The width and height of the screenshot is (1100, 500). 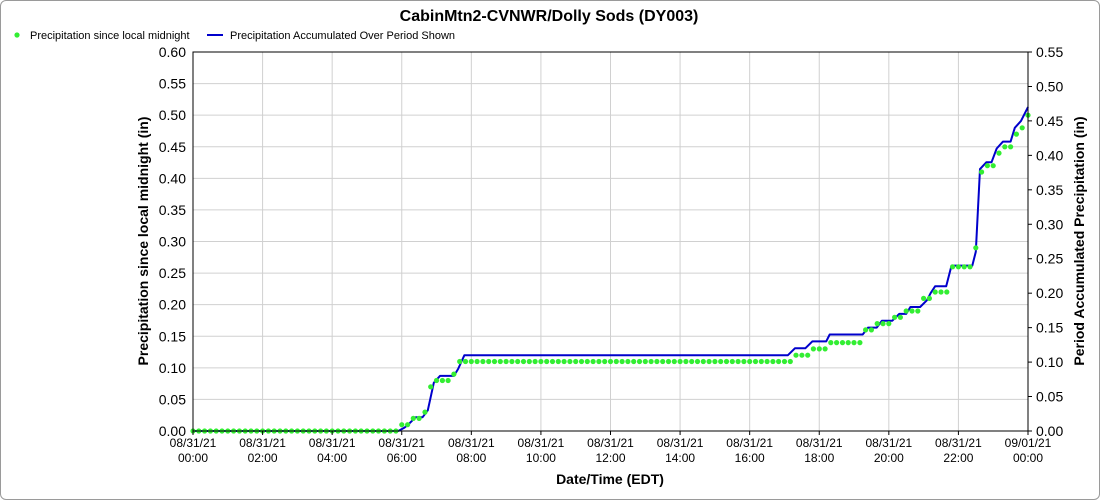 I want to click on y-left-tick-label: 0.20, so click(x=172, y=305).